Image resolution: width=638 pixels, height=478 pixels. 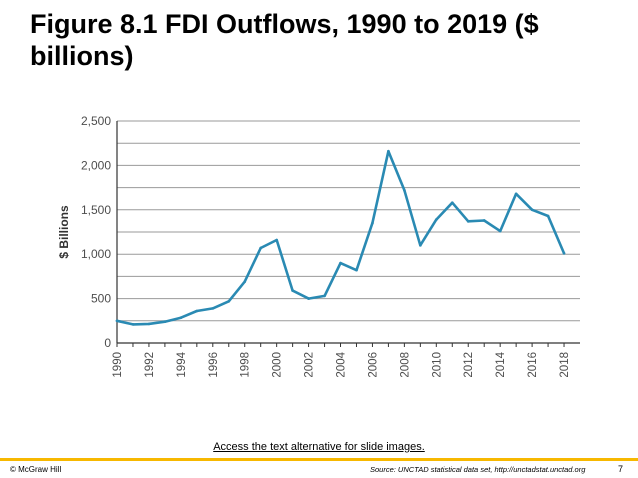 I want to click on y-tick-label: 500, so click(x=101, y=299).